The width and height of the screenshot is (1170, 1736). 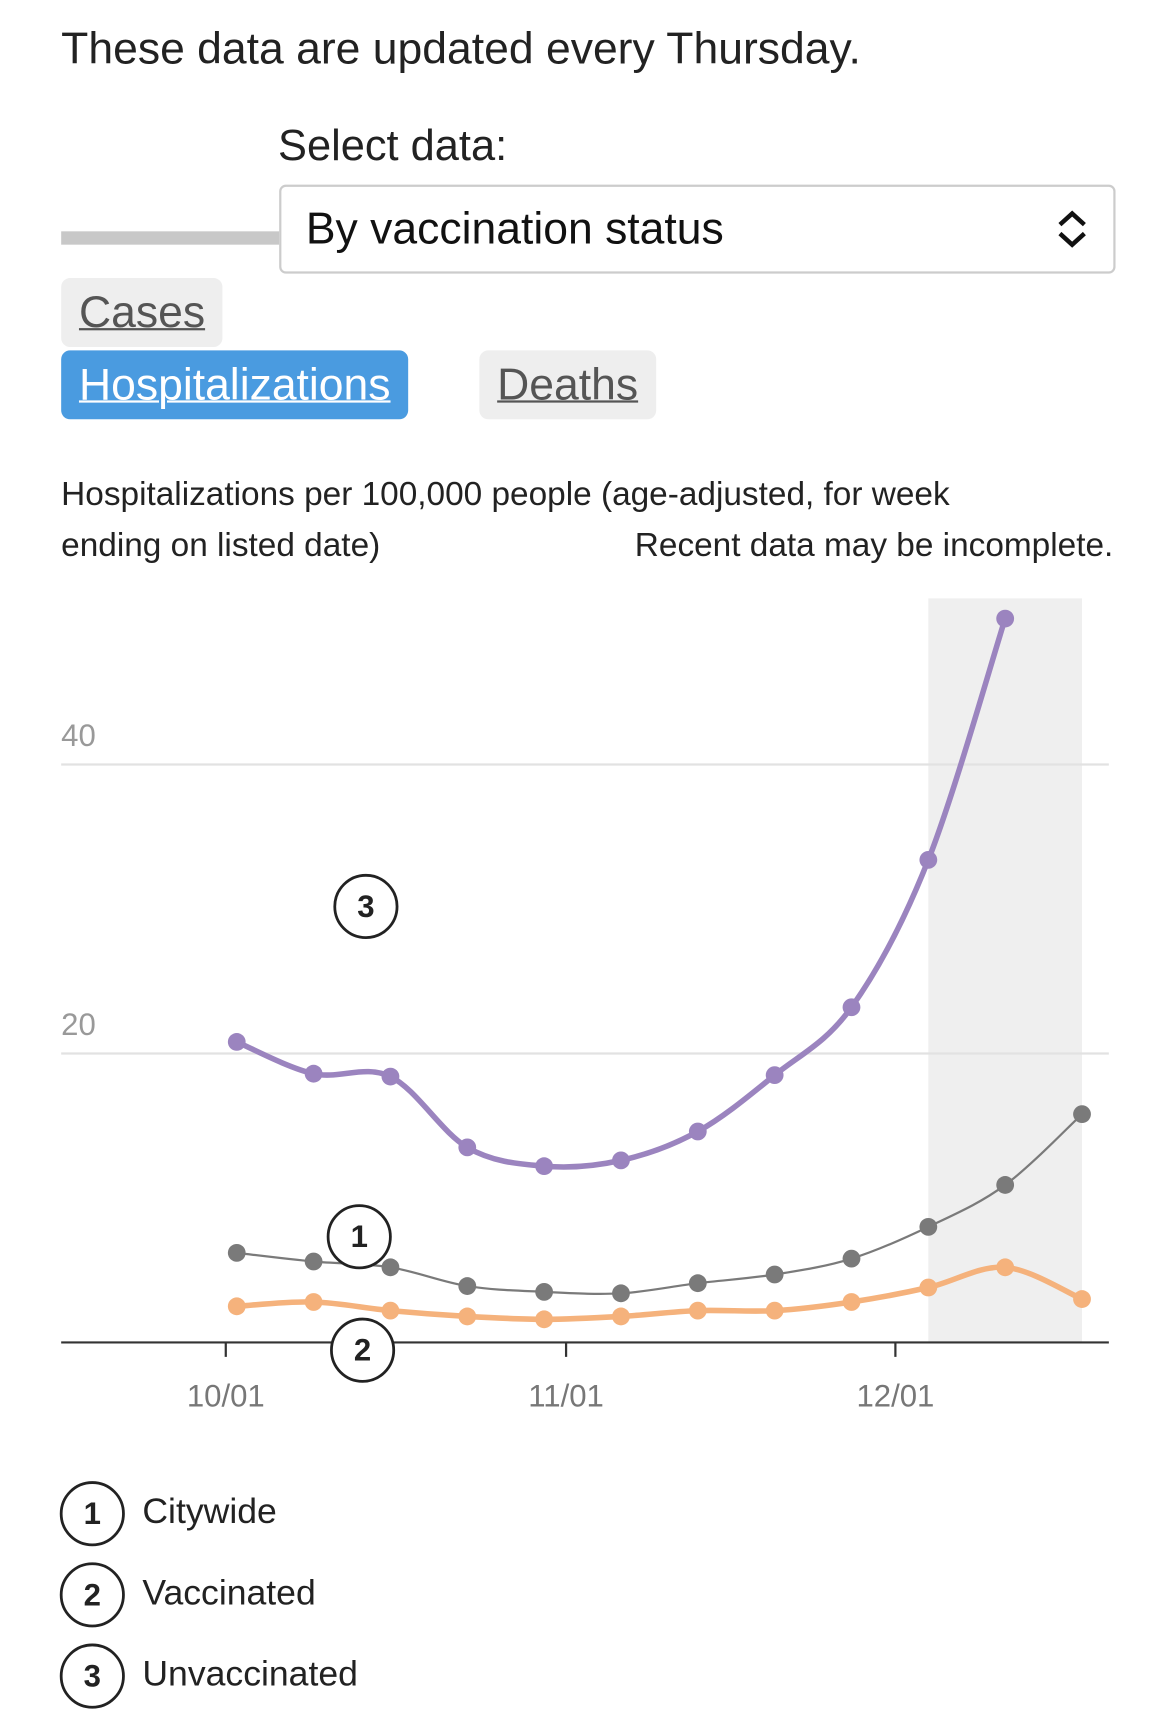 I want to click on series-badge-label: 1, so click(x=359, y=1236).